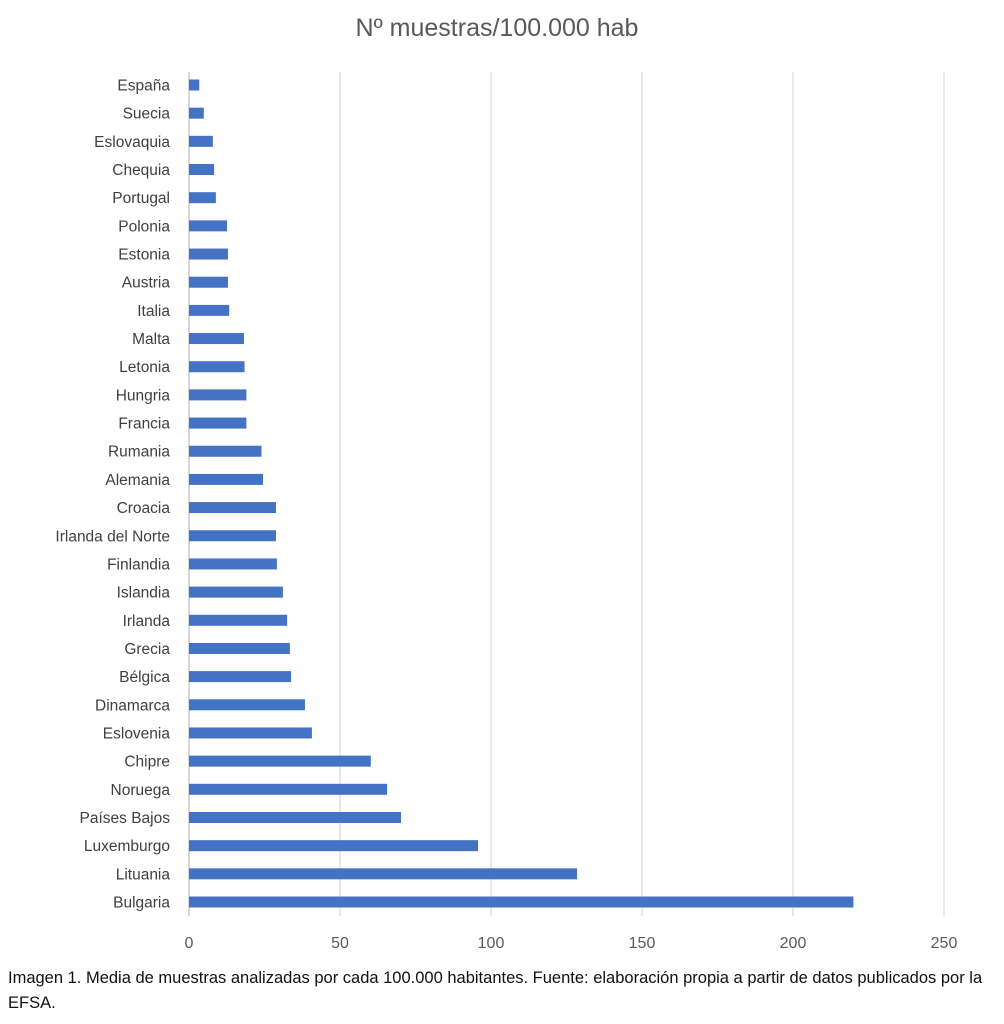 The height and width of the screenshot is (1024, 1004). I want to click on category-label: Rumania, so click(139, 452).